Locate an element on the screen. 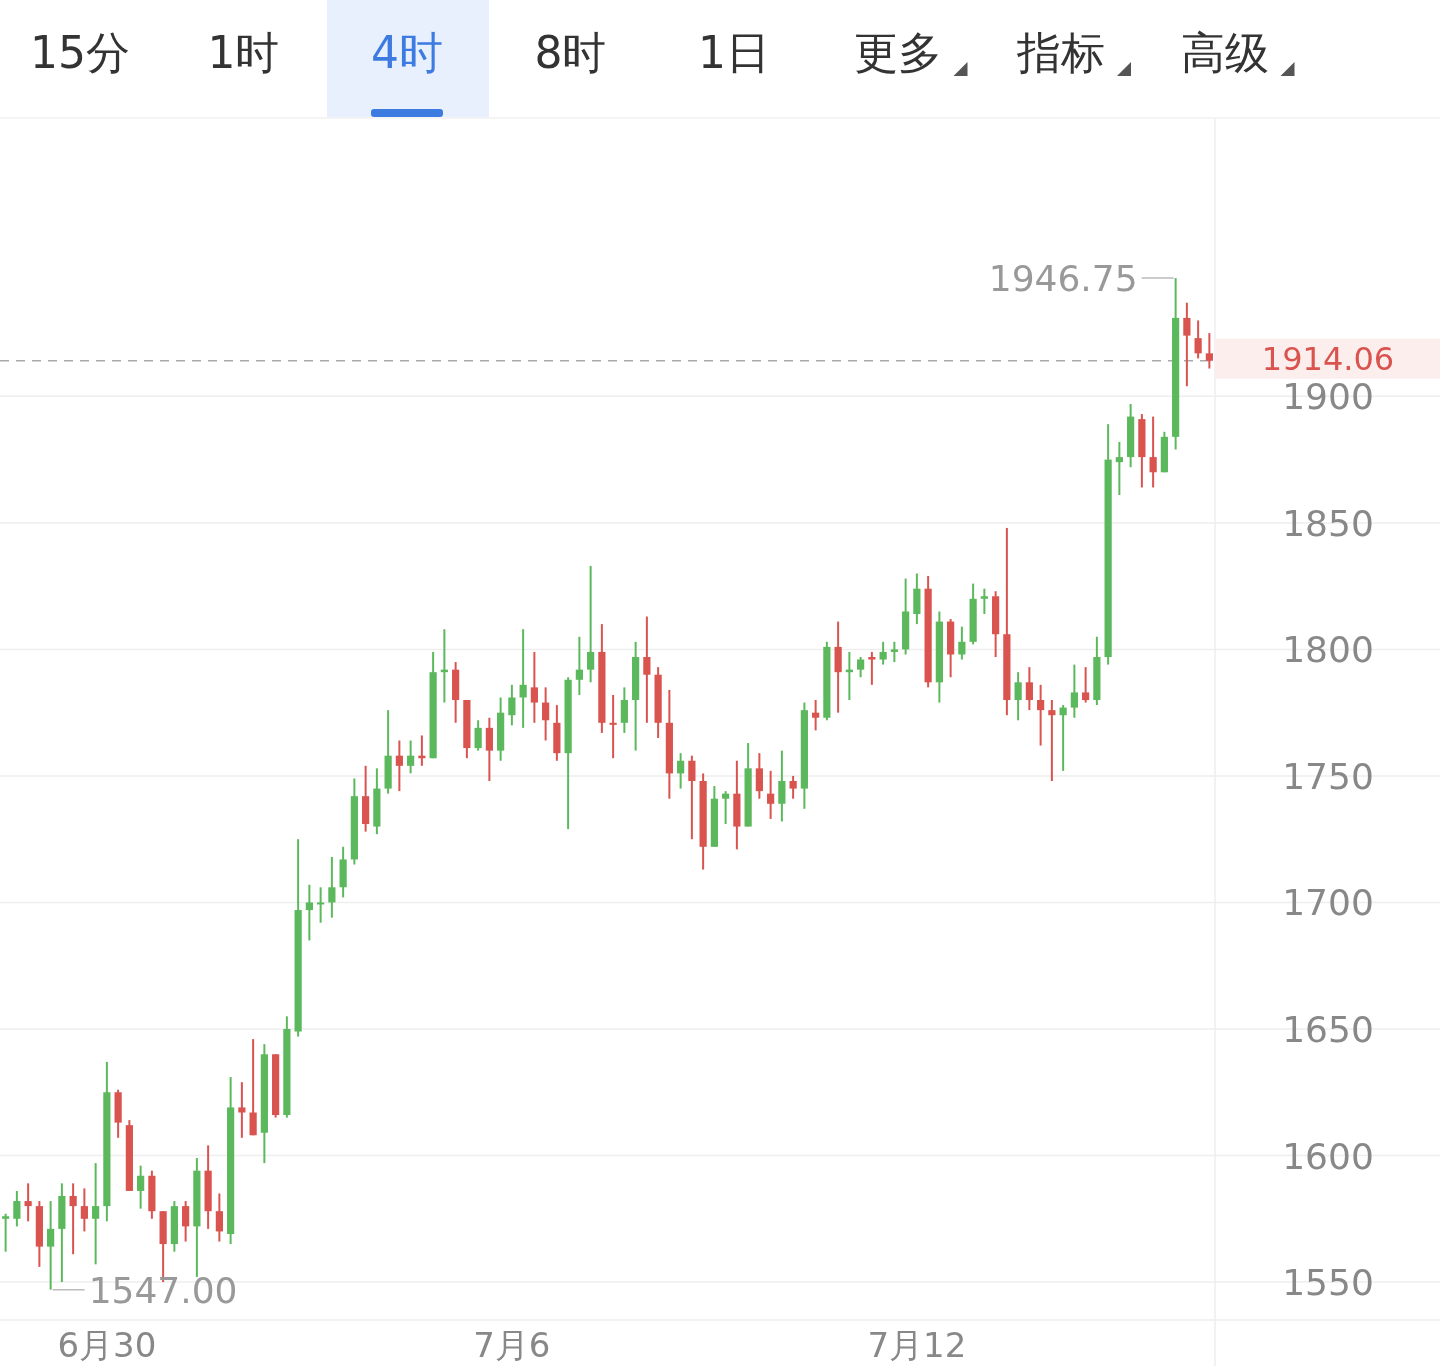 This screenshot has width=1440, height=1366. x-tick-label: 6月30 is located at coordinates (107, 1345).